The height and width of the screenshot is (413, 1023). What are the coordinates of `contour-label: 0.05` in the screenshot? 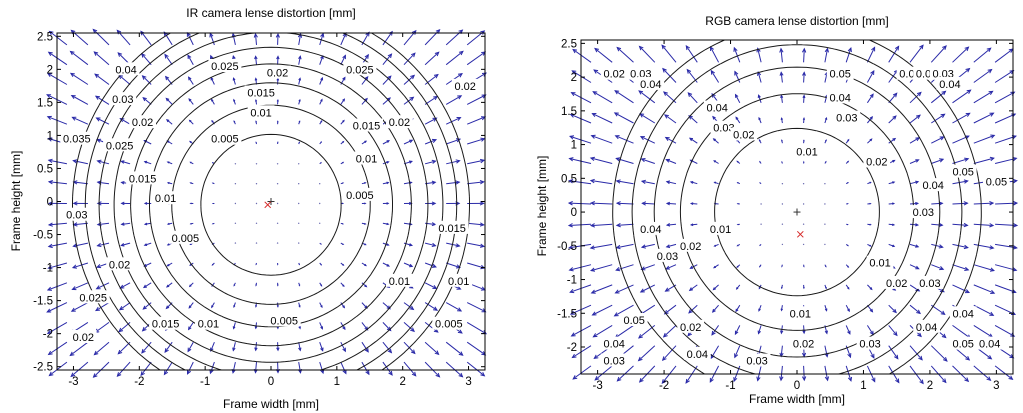 It's located at (996, 181).